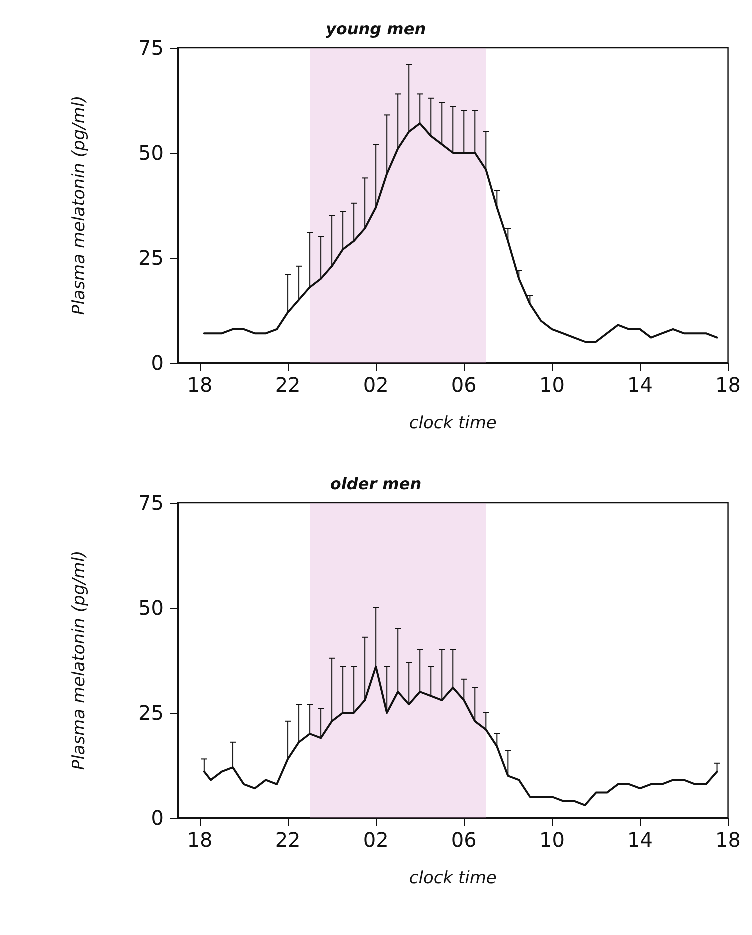 Image resolution: width=752 pixels, height=935 pixels. Describe the element at coordinates (376, 484) in the screenshot. I see `chart-title: older men` at that location.